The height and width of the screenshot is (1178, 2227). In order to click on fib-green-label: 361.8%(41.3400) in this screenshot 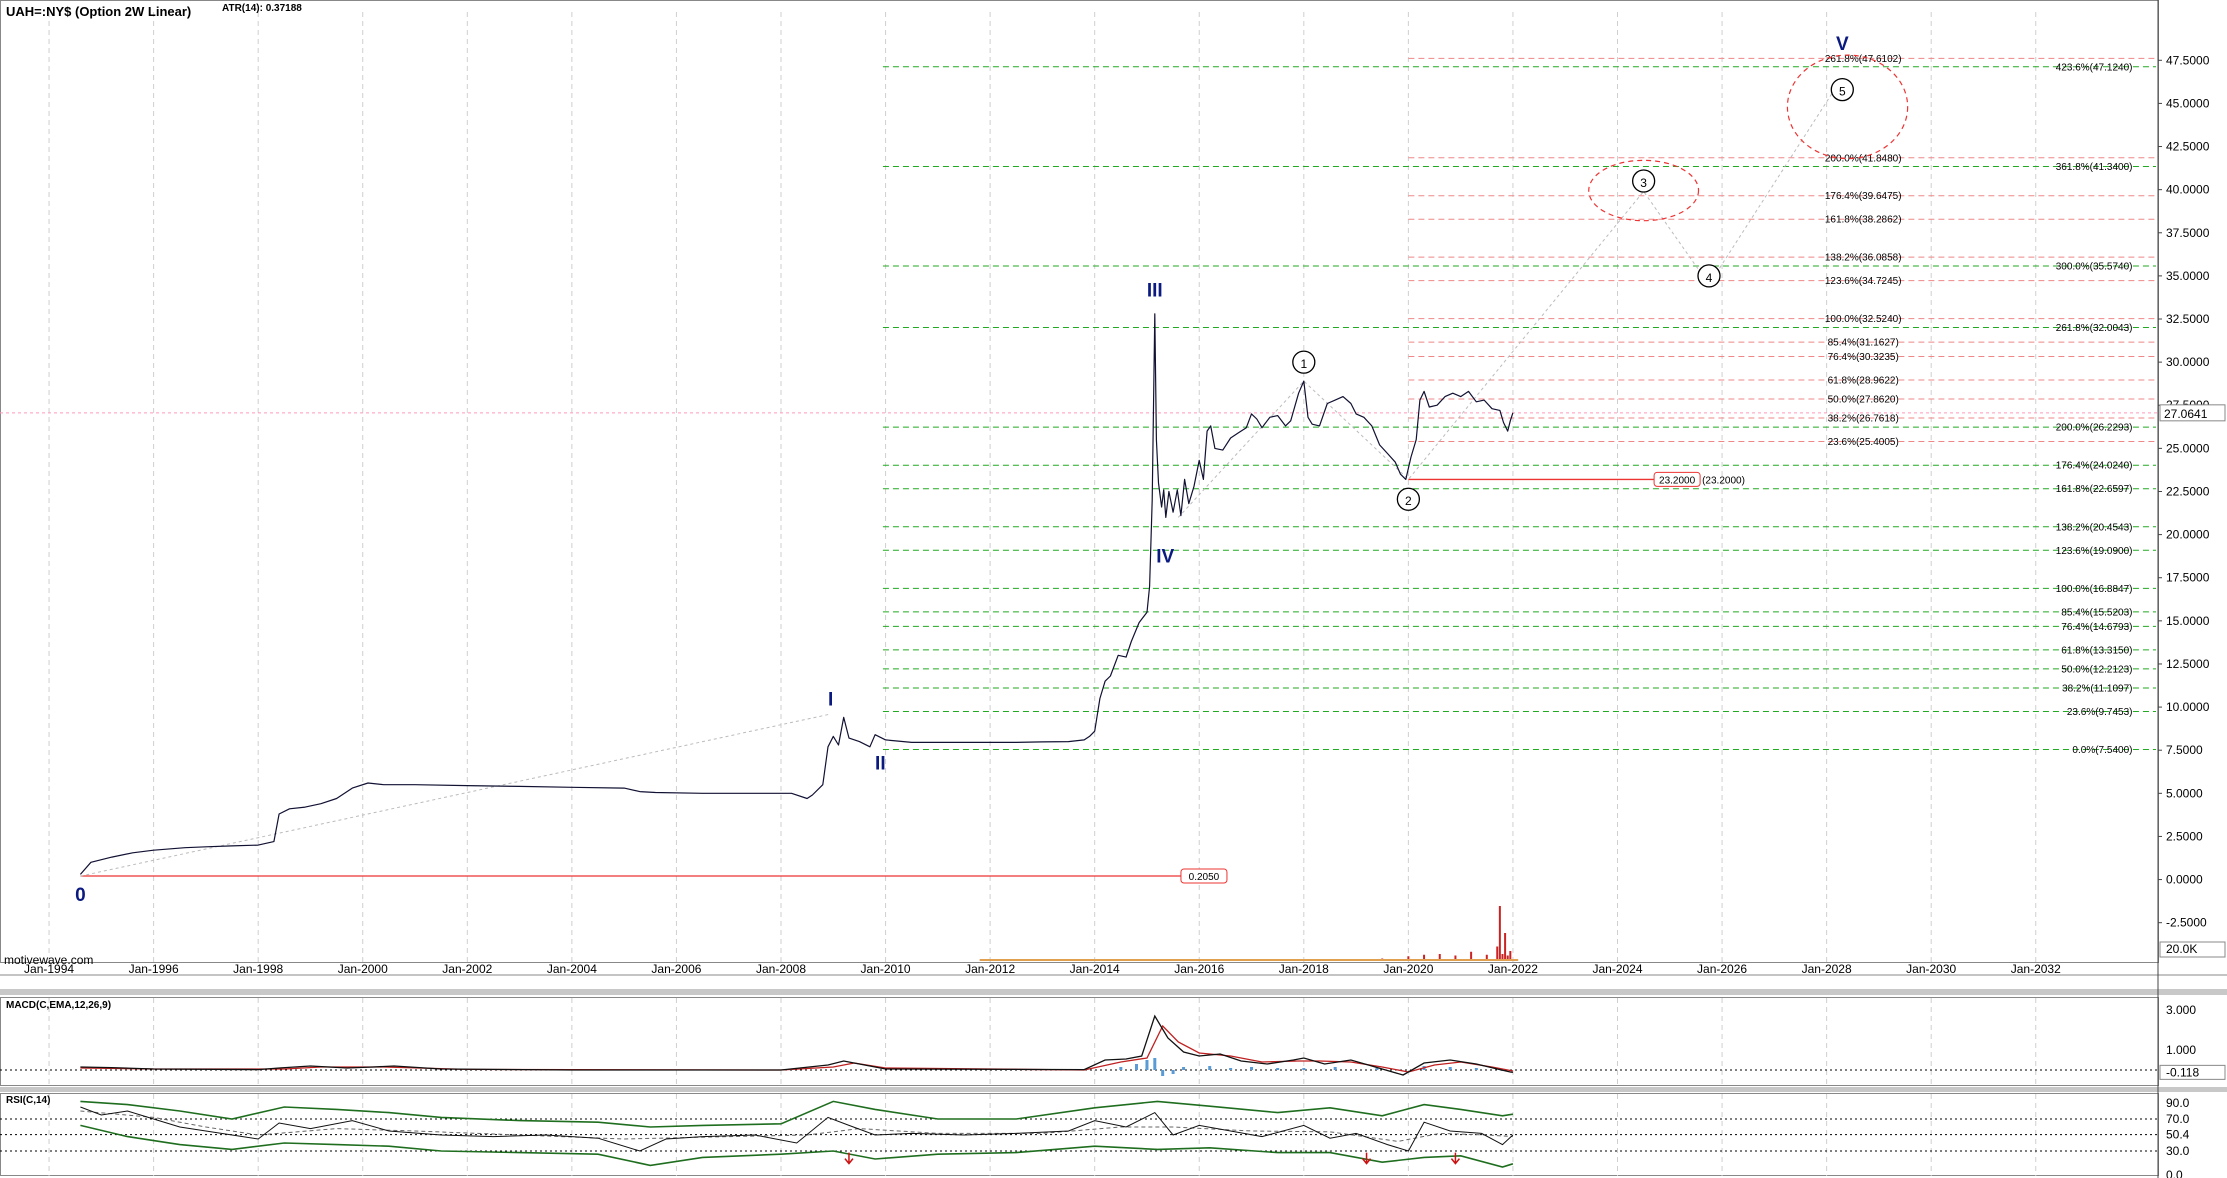, I will do `click(2094, 167)`.